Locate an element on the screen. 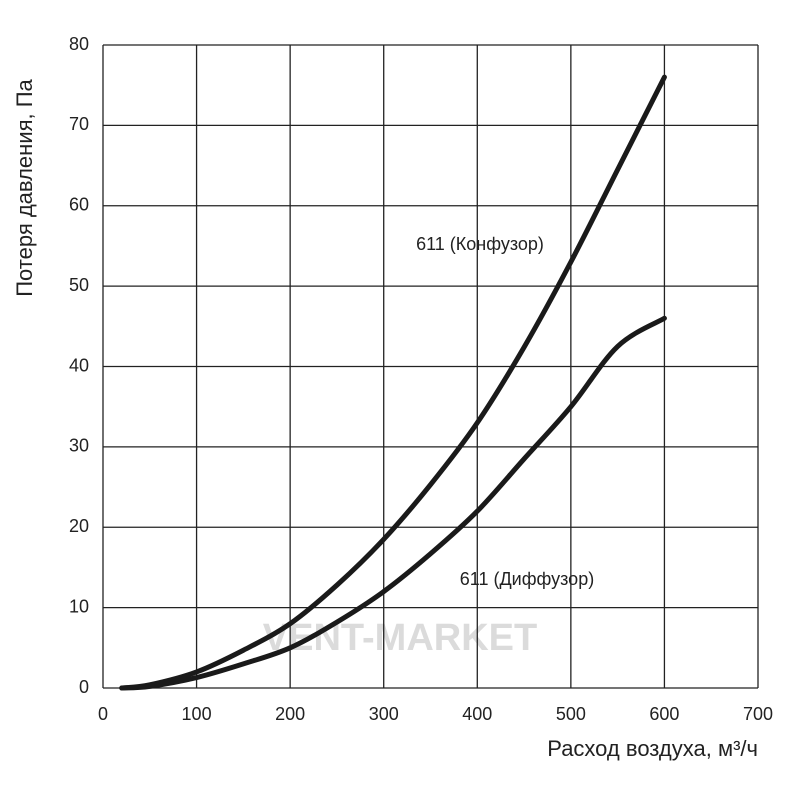 This screenshot has height=800, width=800. y-tick-label: 80 is located at coordinates (79, 44).